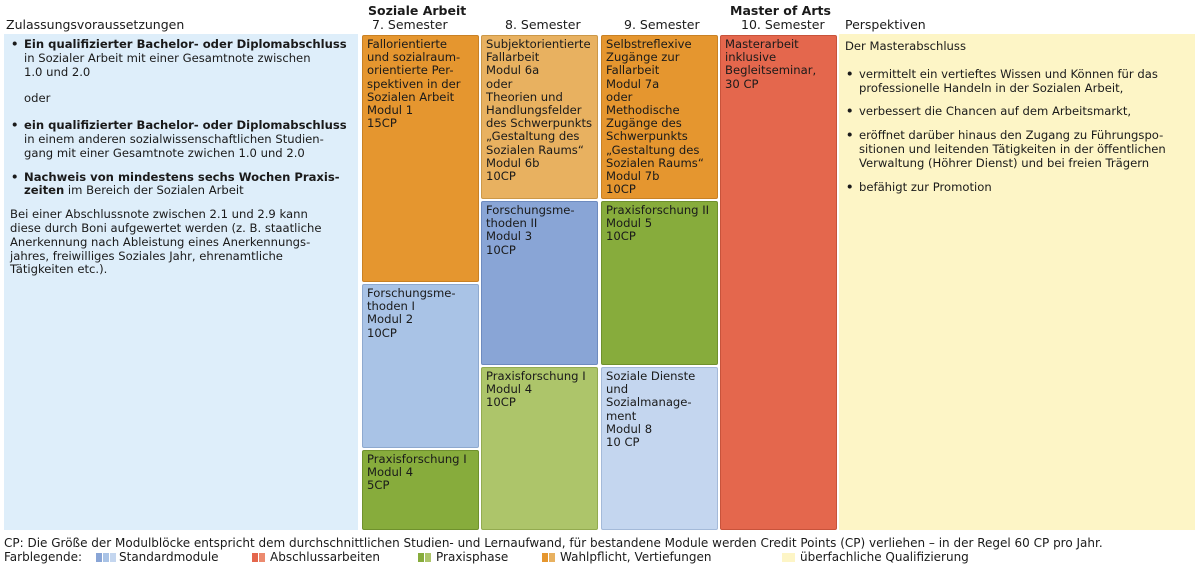 The image size is (1200, 570). I want to click on admission-or: oder, so click(37, 98).